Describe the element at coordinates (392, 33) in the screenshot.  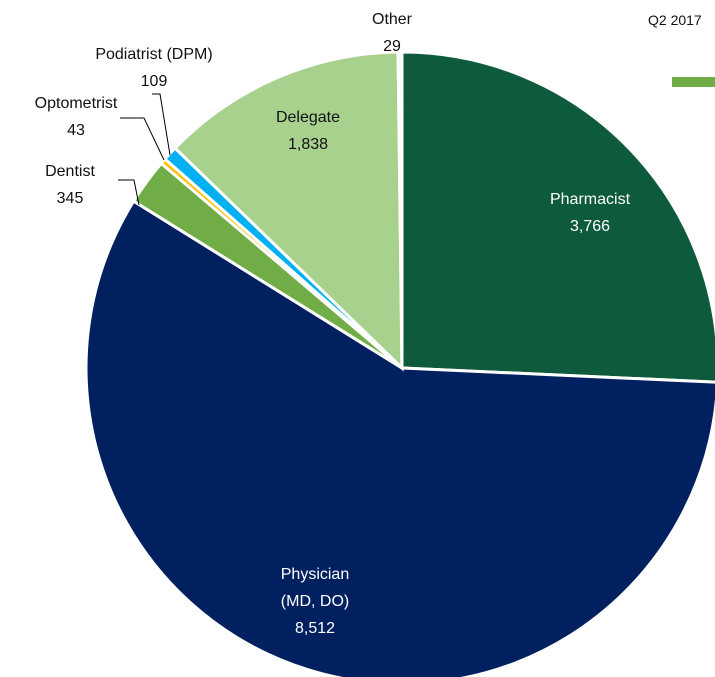
I see `slice-label: Other 29` at that location.